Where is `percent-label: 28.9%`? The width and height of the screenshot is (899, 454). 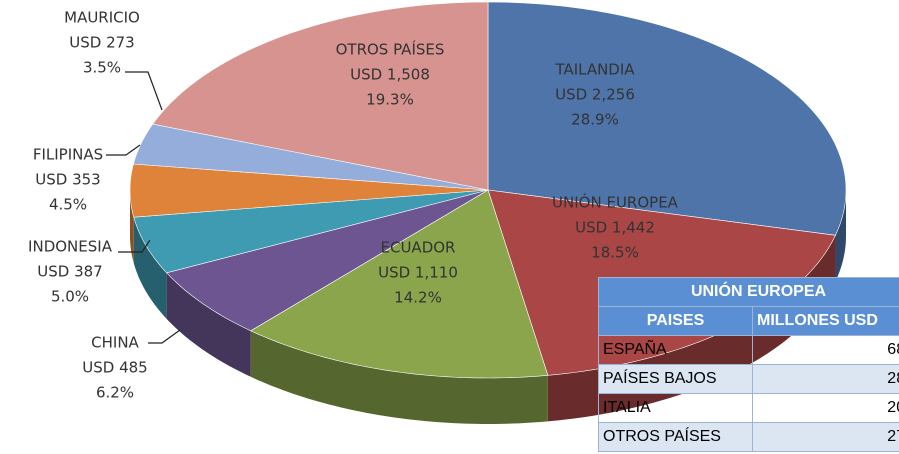 percent-label: 28.9% is located at coordinates (595, 120).